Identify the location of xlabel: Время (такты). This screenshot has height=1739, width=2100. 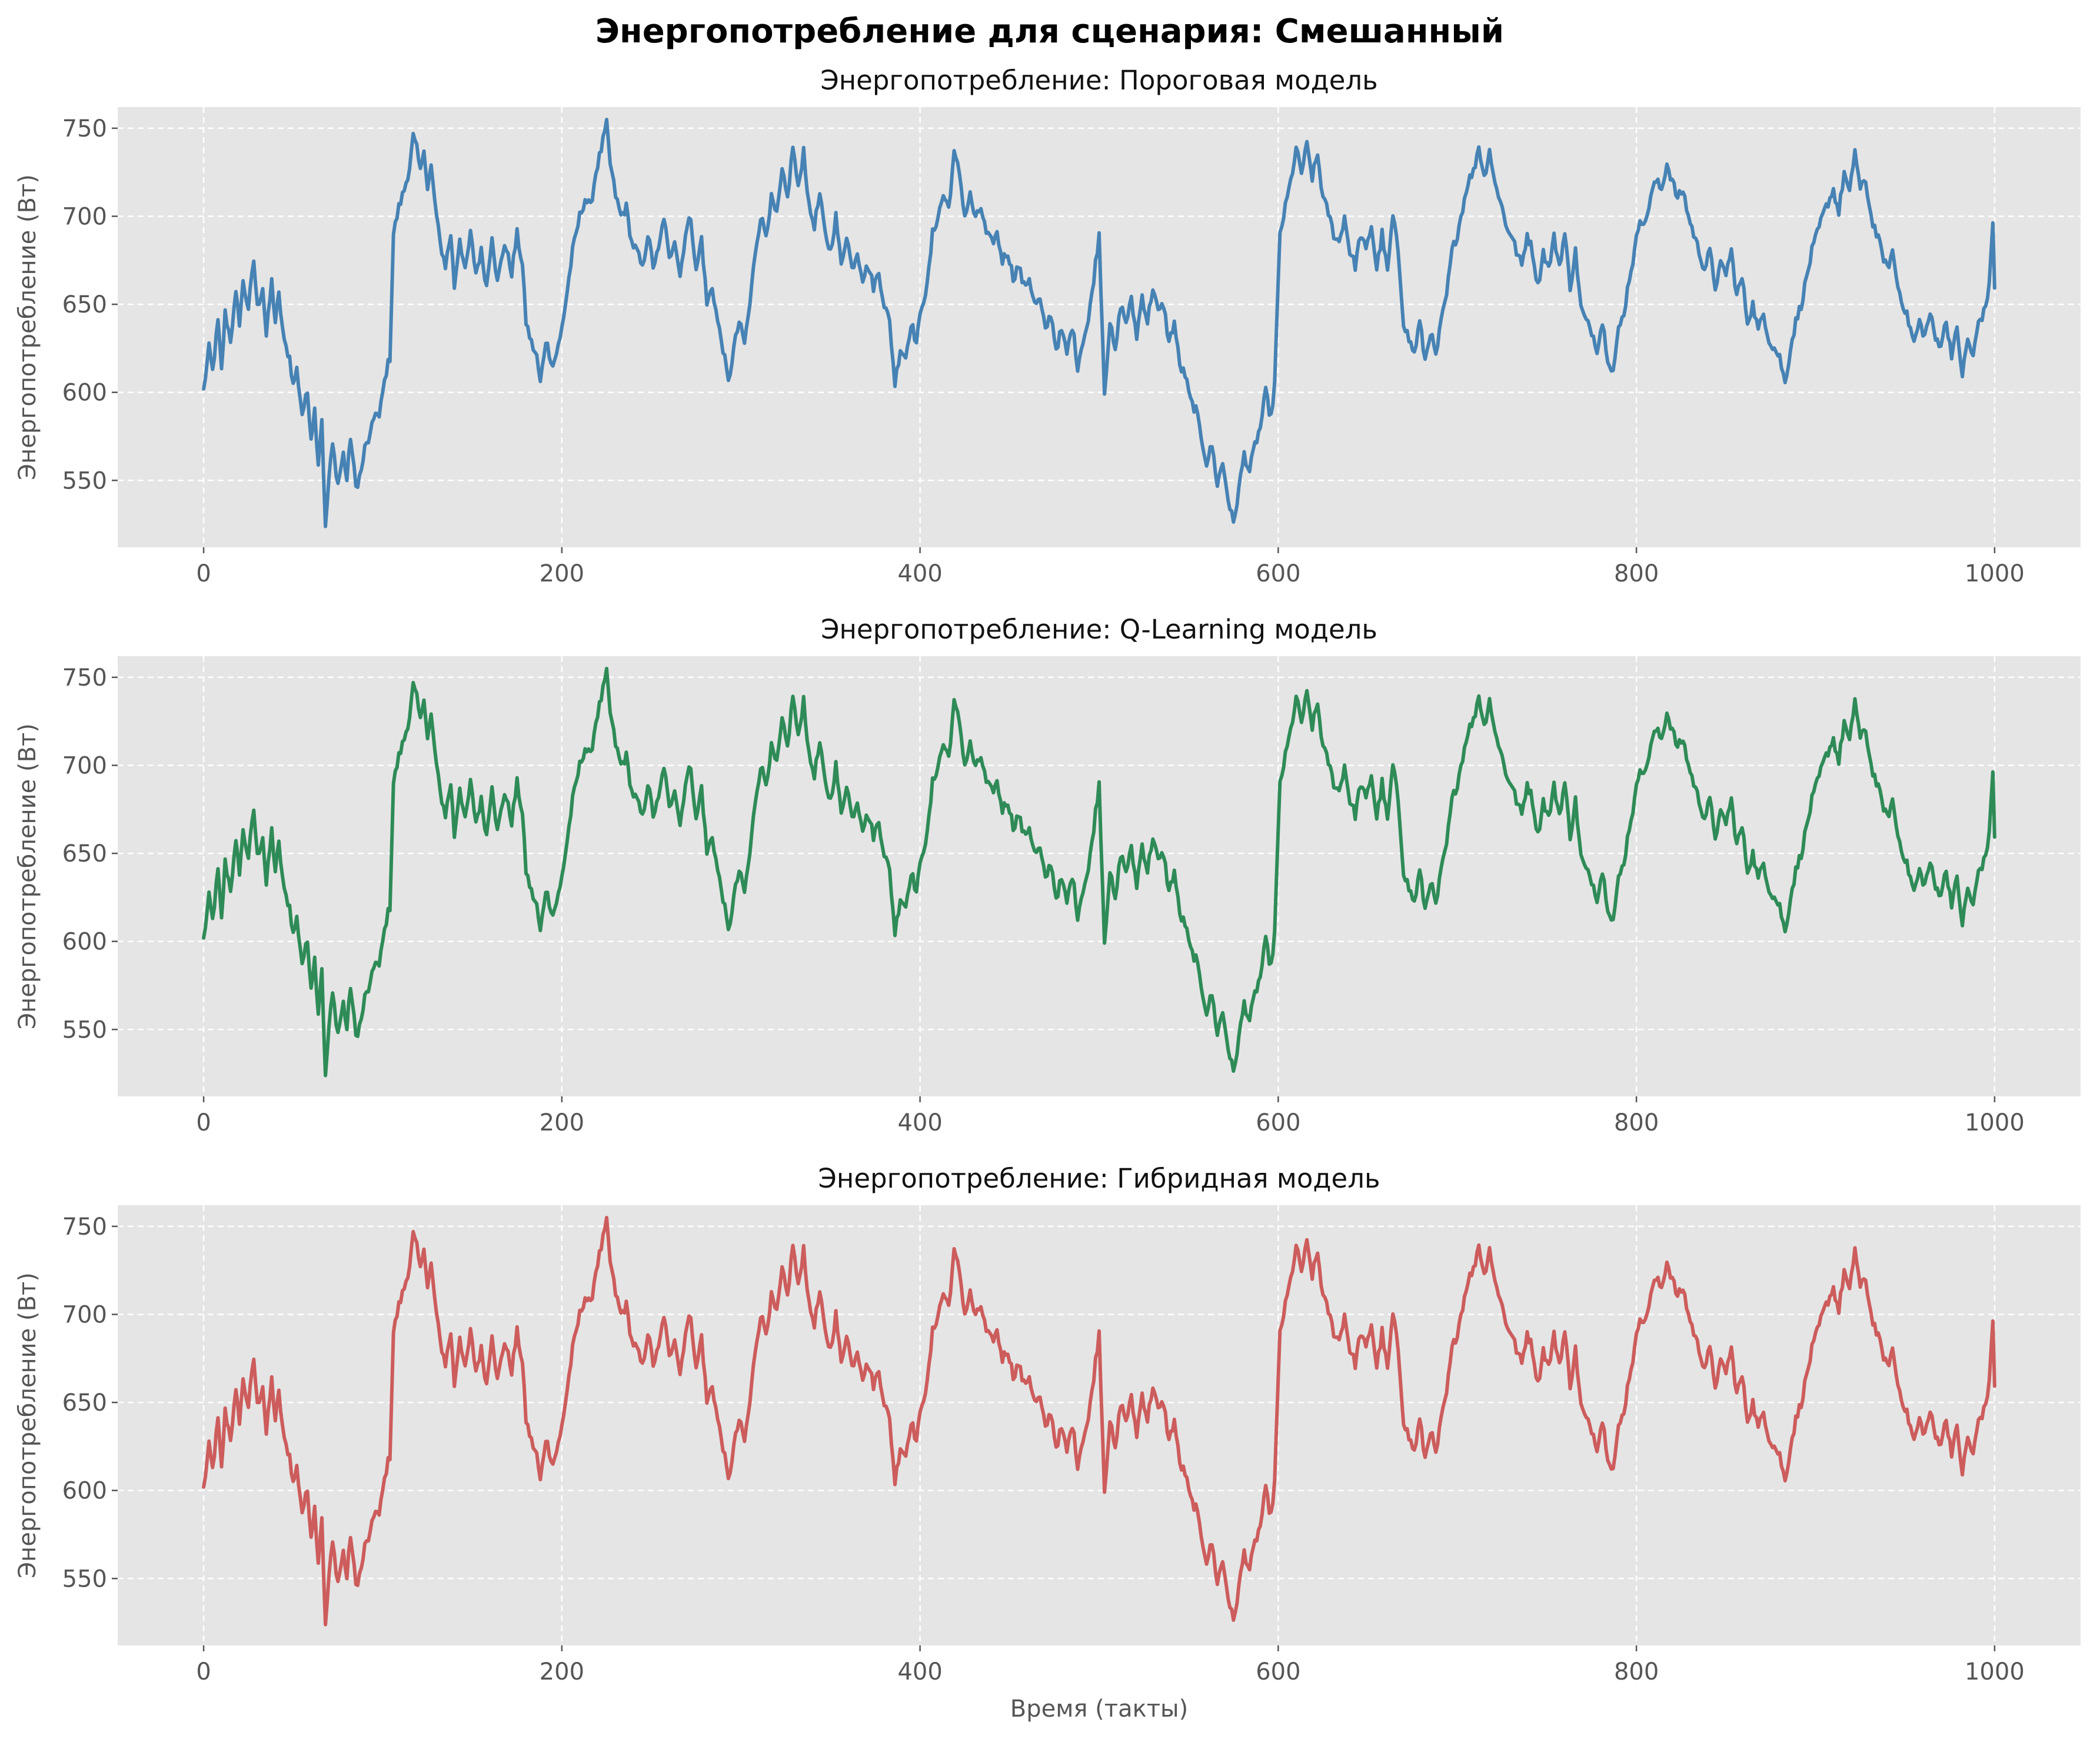
(1099, 1709).